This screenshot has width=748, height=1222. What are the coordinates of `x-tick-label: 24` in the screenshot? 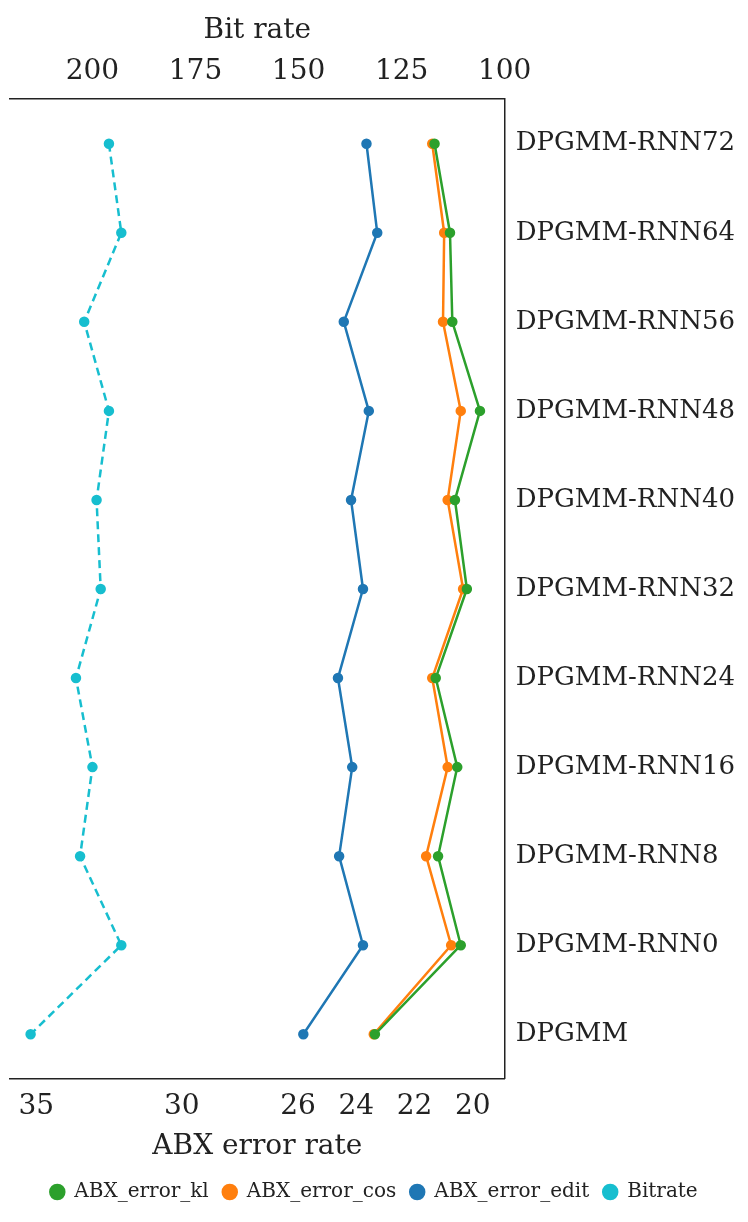 It's located at (356, 1104).